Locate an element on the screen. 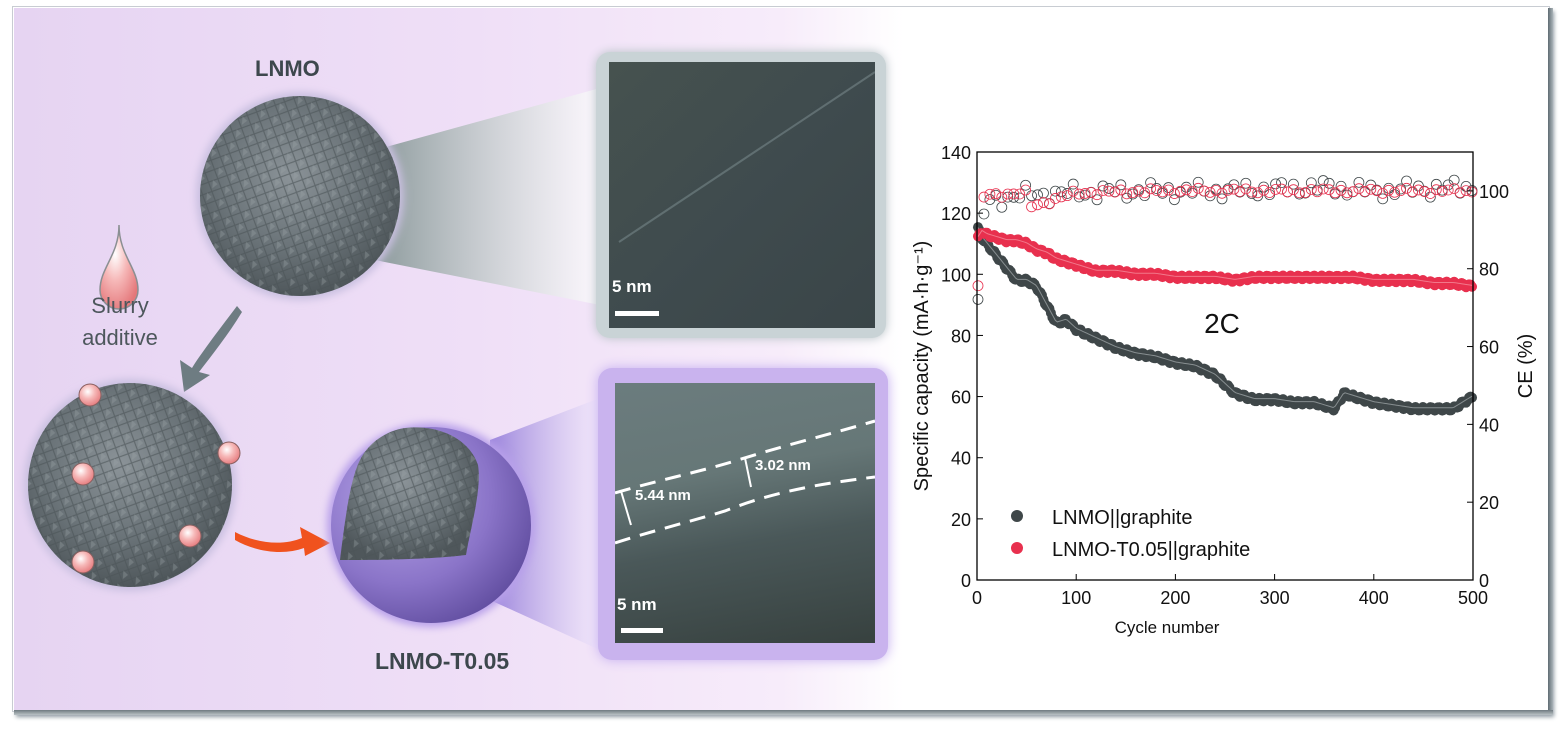 Image resolution: width=1563 pixels, height=729 pixels. frame-shadow-bottom is located at coordinates (783, 712).